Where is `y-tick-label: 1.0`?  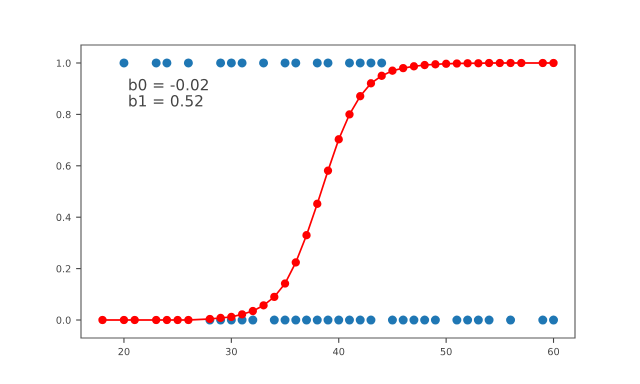
y-tick-label: 1.0 is located at coordinates (63, 63).